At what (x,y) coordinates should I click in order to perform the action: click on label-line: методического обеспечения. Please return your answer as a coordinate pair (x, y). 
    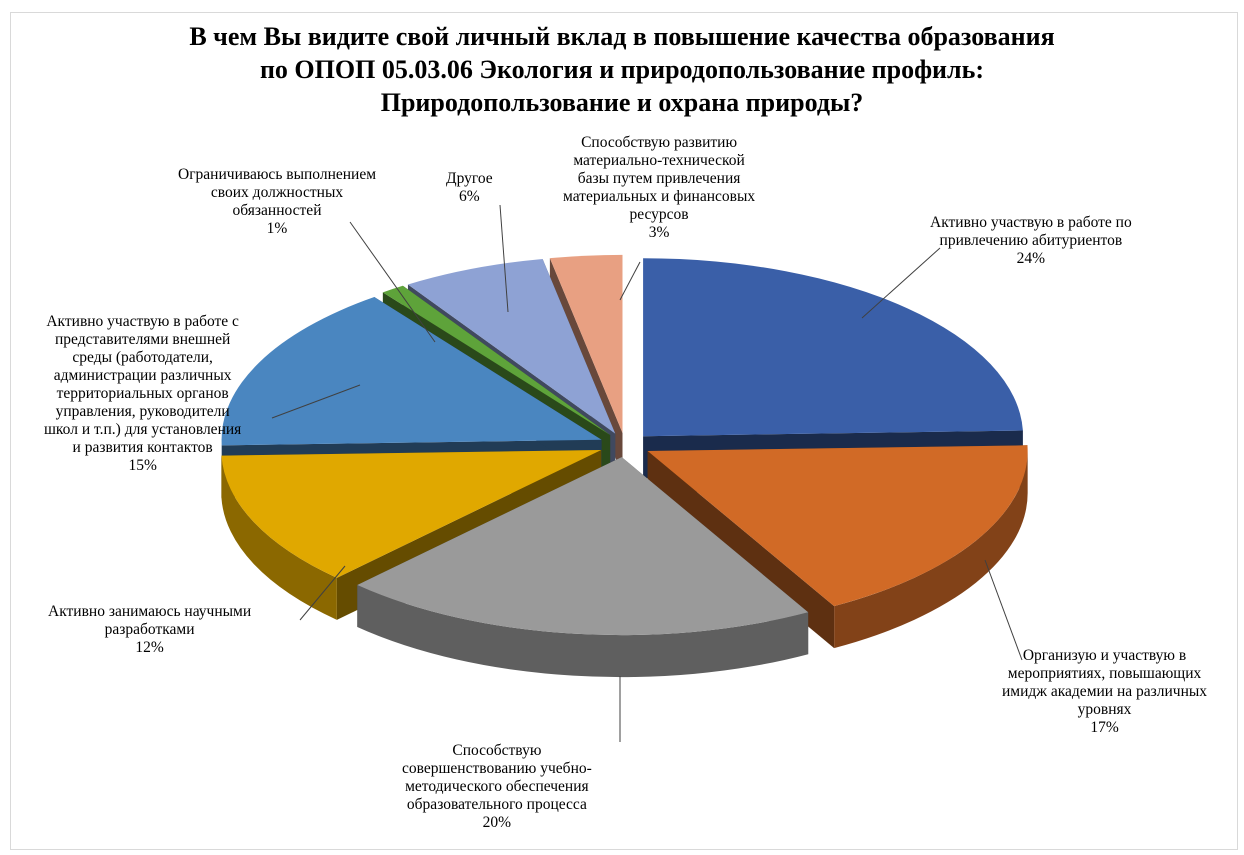
    Looking at the image, I should click on (497, 786).